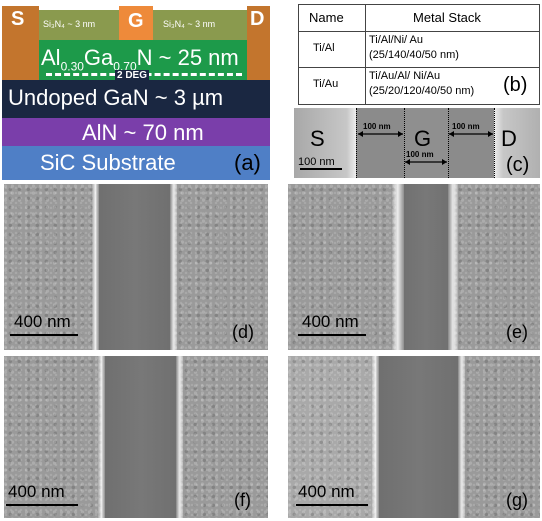 Image resolution: width=542 pixels, height=521 pixels. Describe the element at coordinates (132, 75) in the screenshot. I see `2deg-label: 2 DEG` at that location.